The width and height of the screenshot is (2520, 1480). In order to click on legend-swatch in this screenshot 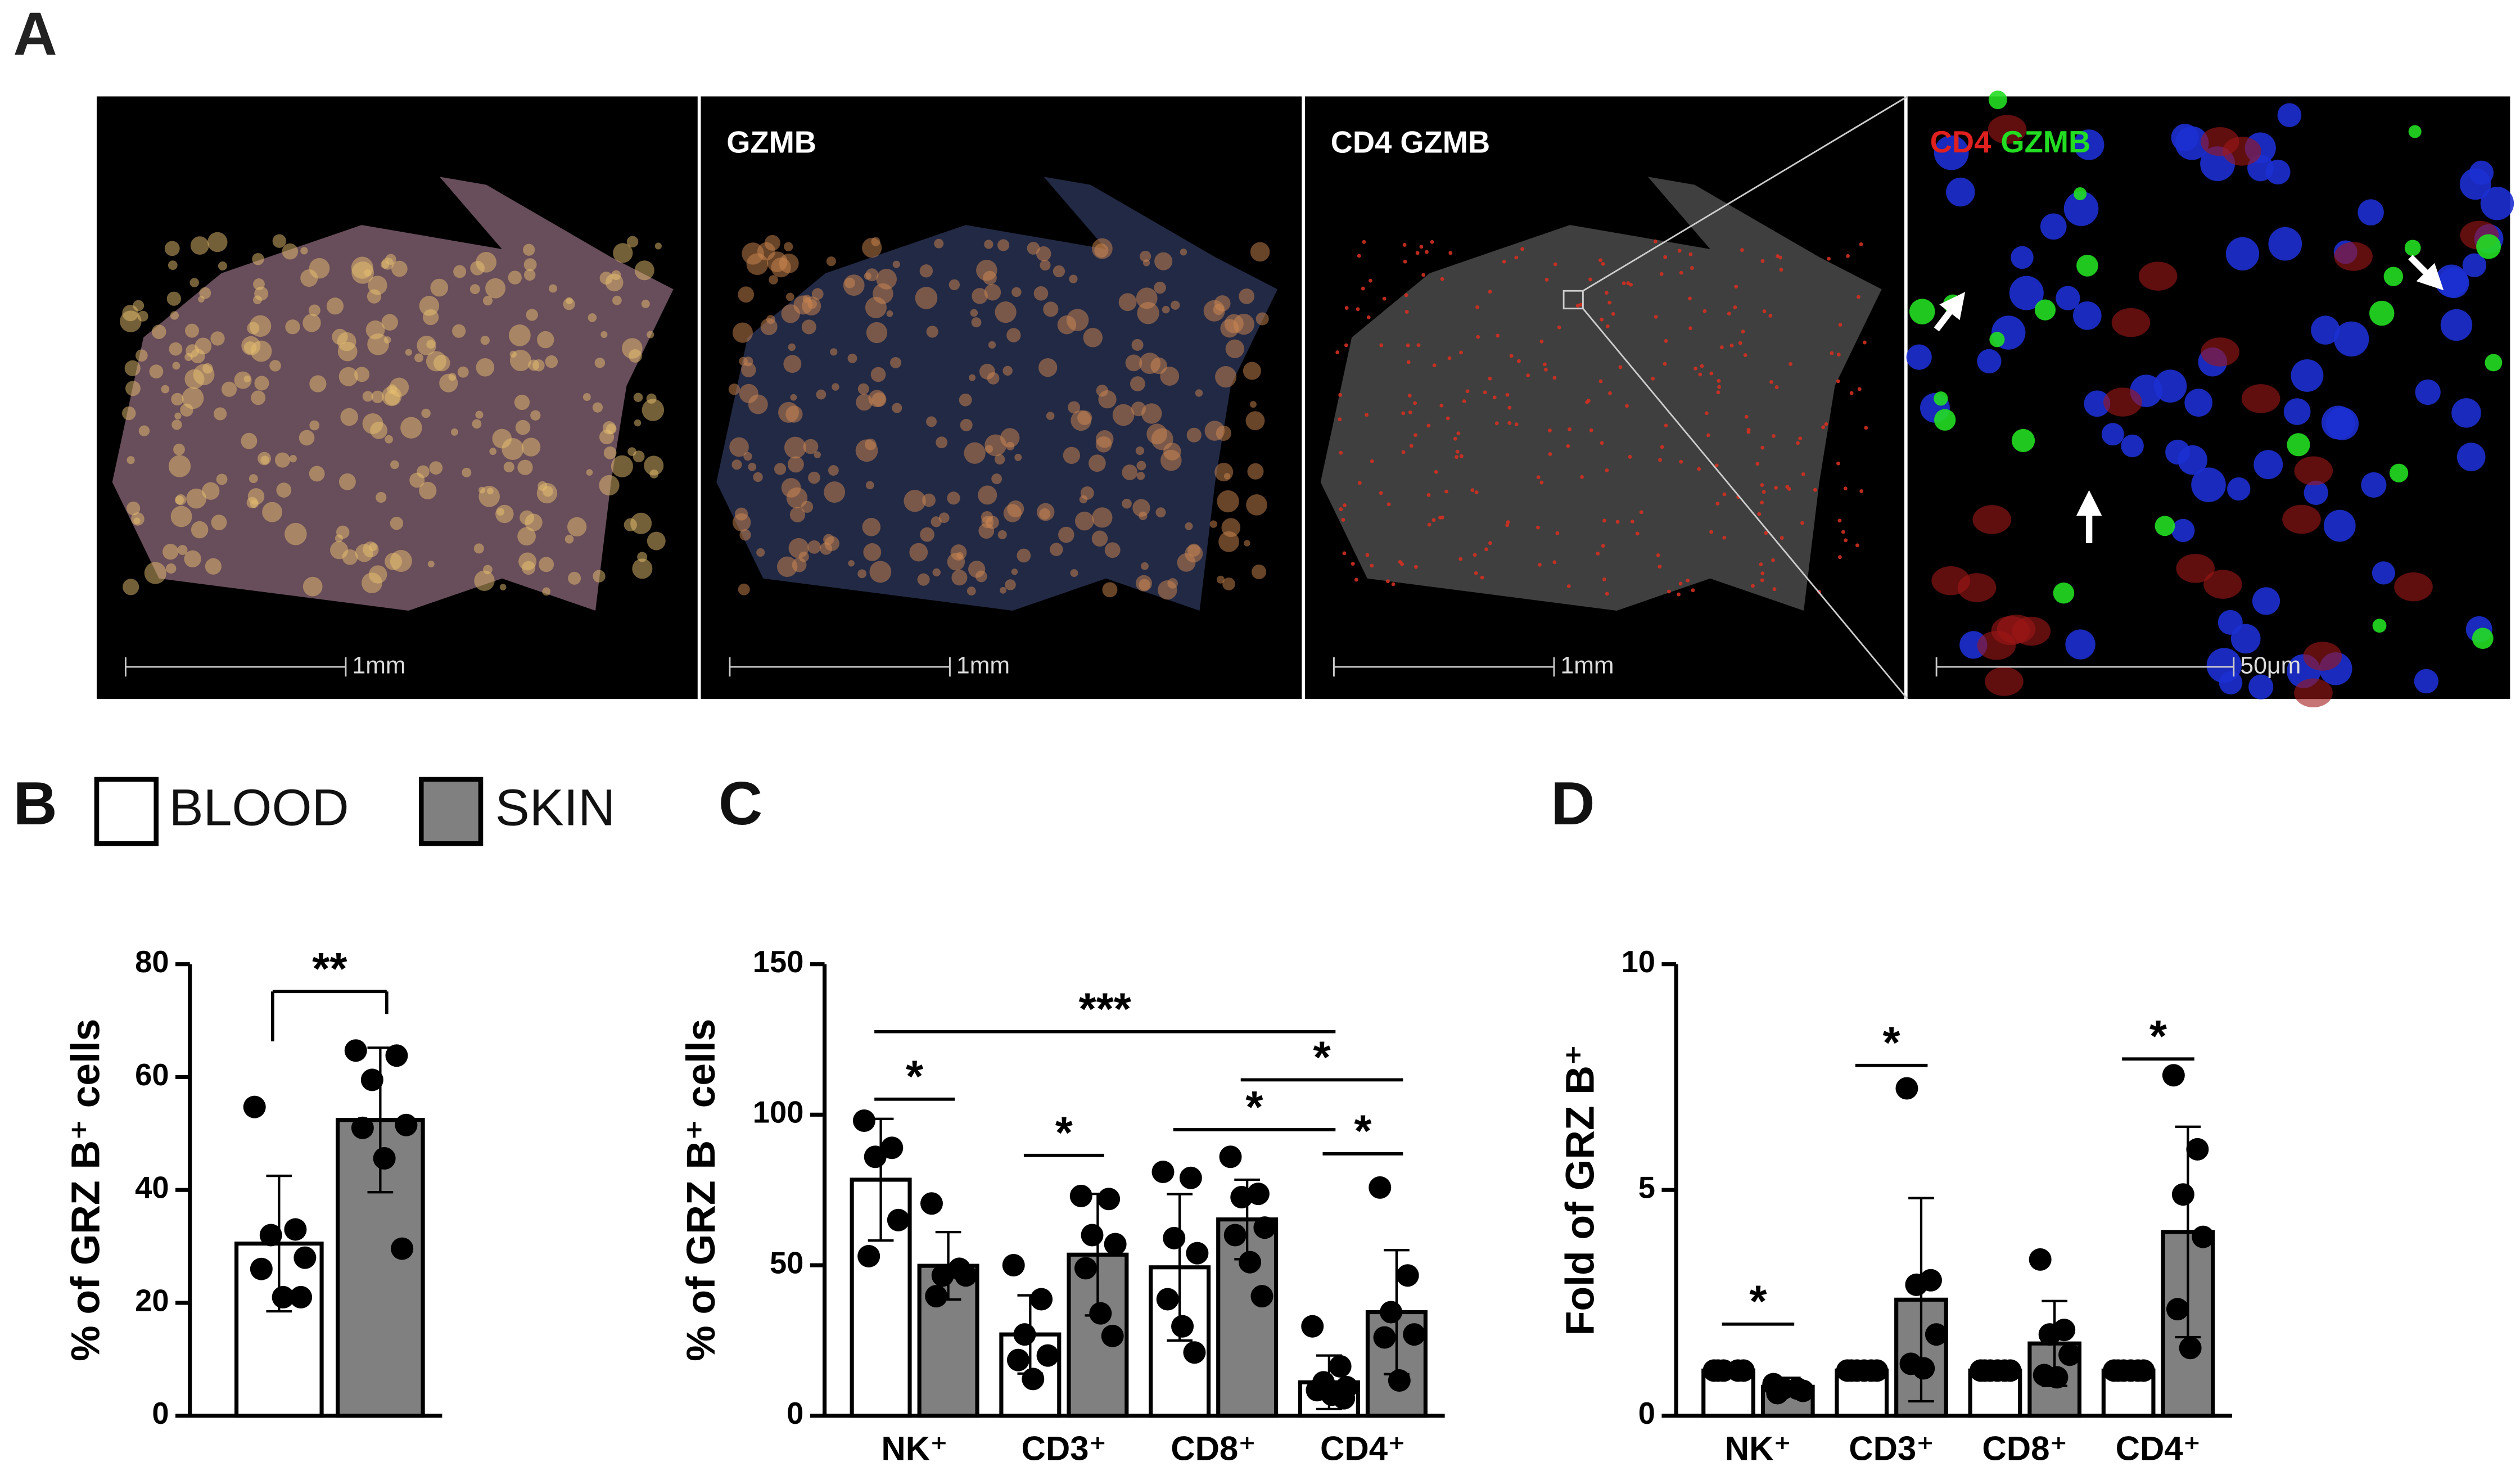, I will do `click(126, 812)`.